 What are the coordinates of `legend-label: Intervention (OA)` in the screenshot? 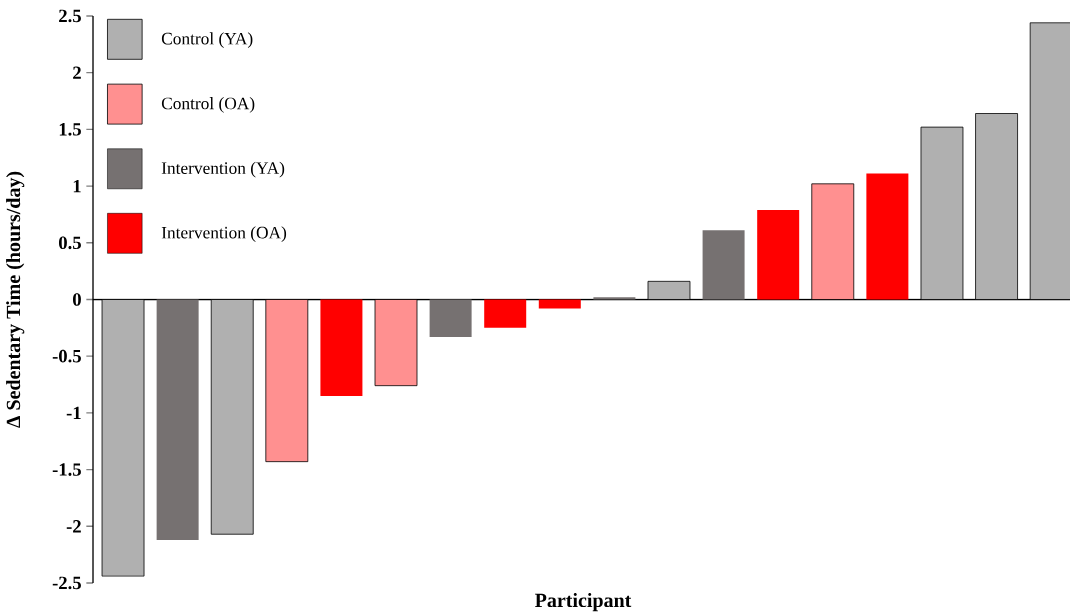 It's located at (224, 234).